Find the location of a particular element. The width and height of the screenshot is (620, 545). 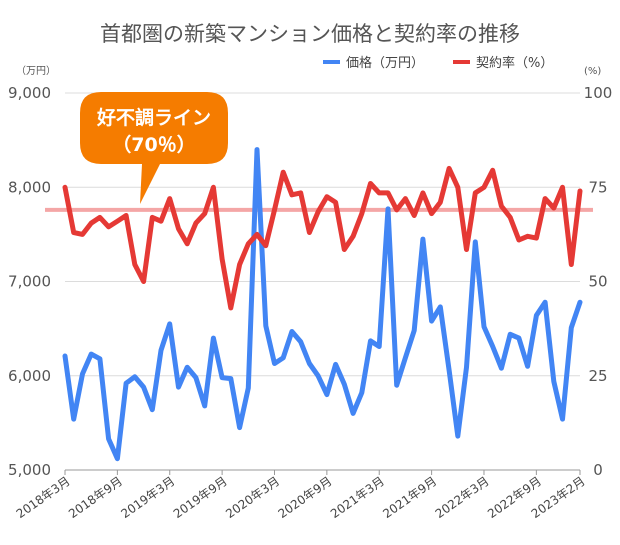

legend-contract-rate-label: 契約率（%） is located at coordinates (514, 63).